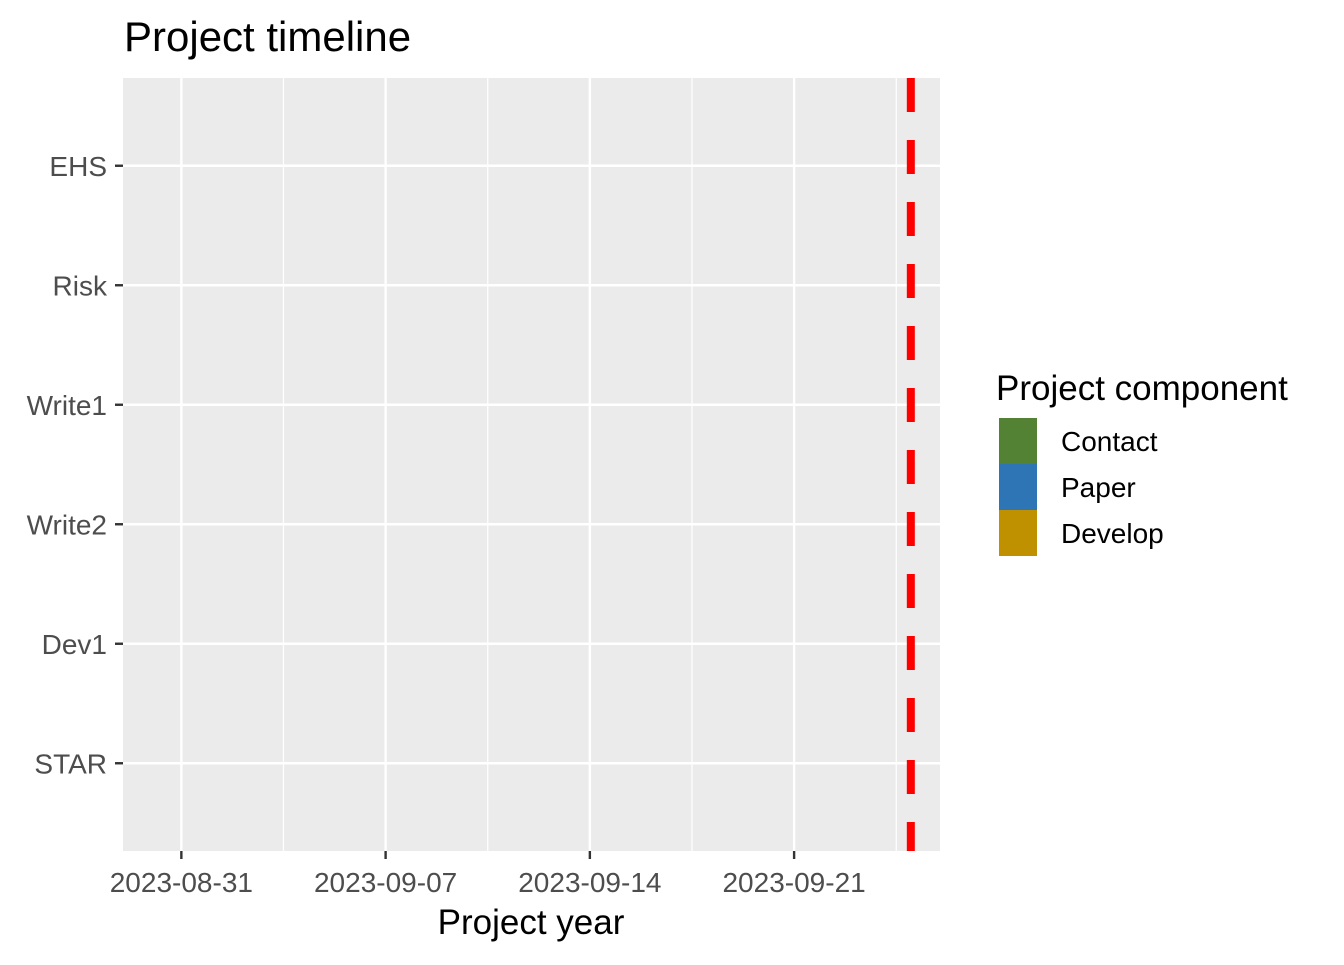 This screenshot has width=1344, height=965. Describe the element at coordinates (589, 882) in the screenshot. I see `x-tick-label: 2023-09-14` at that location.